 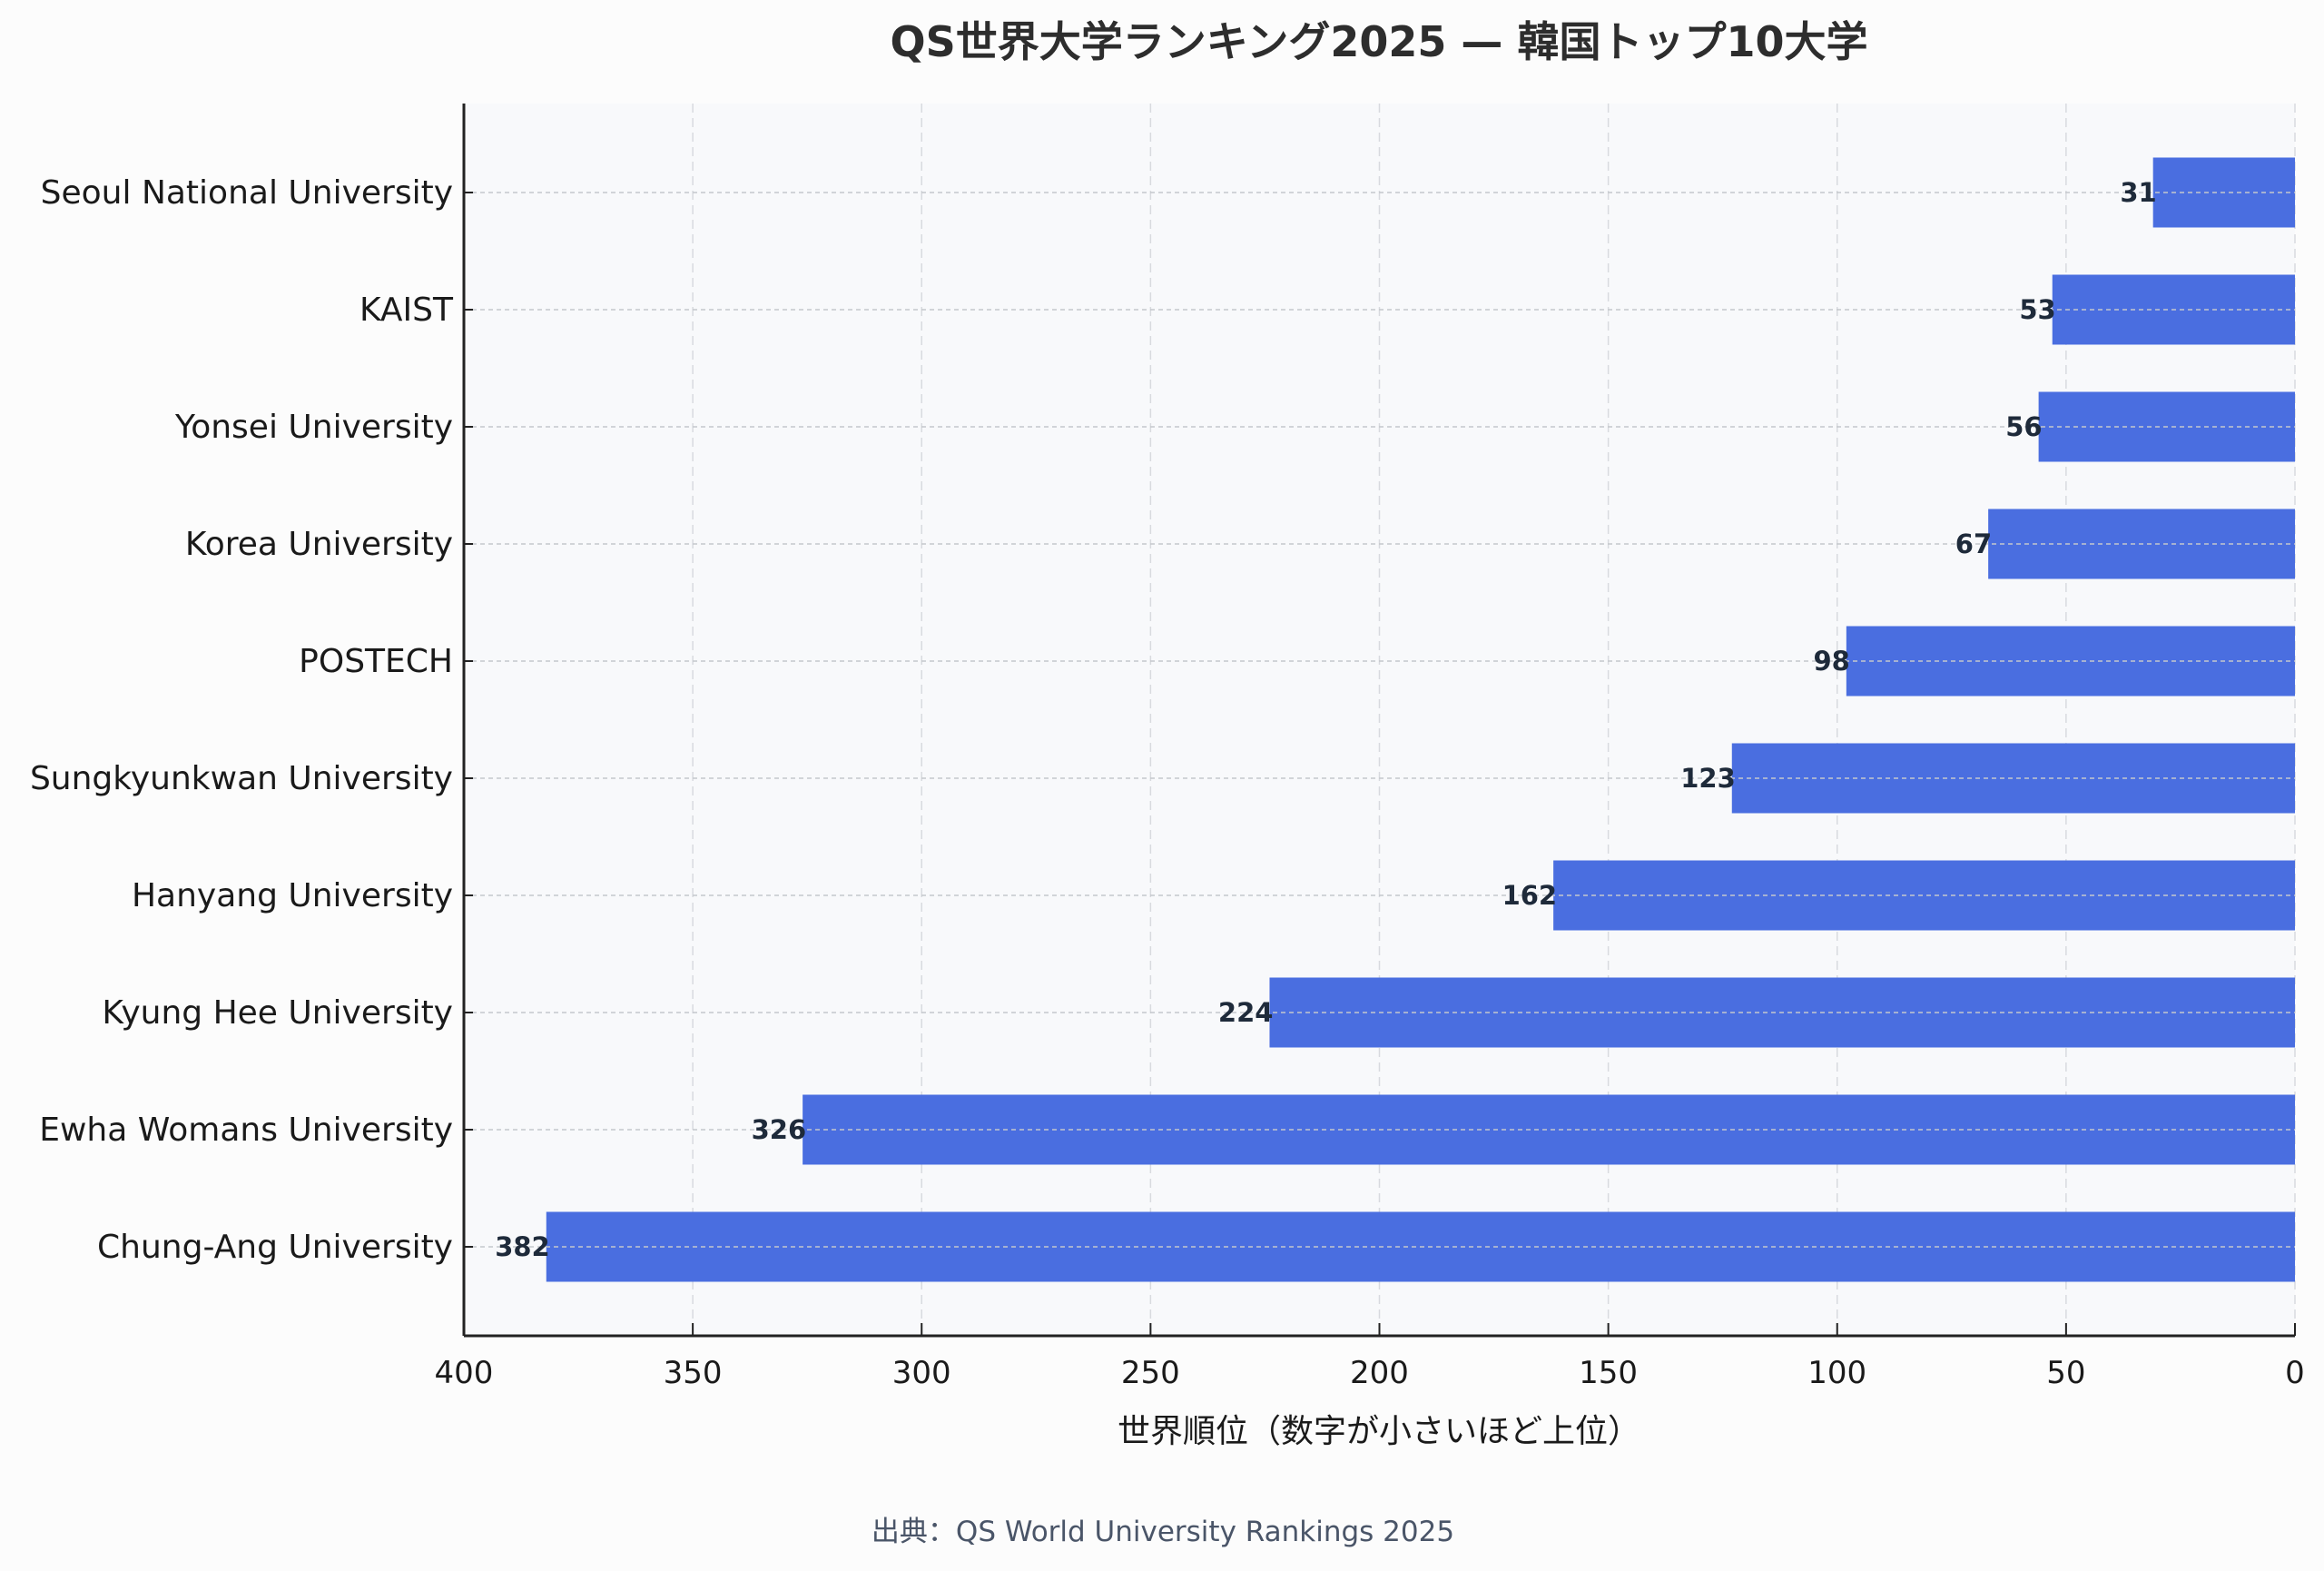 I want to click on y-tick-label: Hanyang University, so click(x=292, y=895).